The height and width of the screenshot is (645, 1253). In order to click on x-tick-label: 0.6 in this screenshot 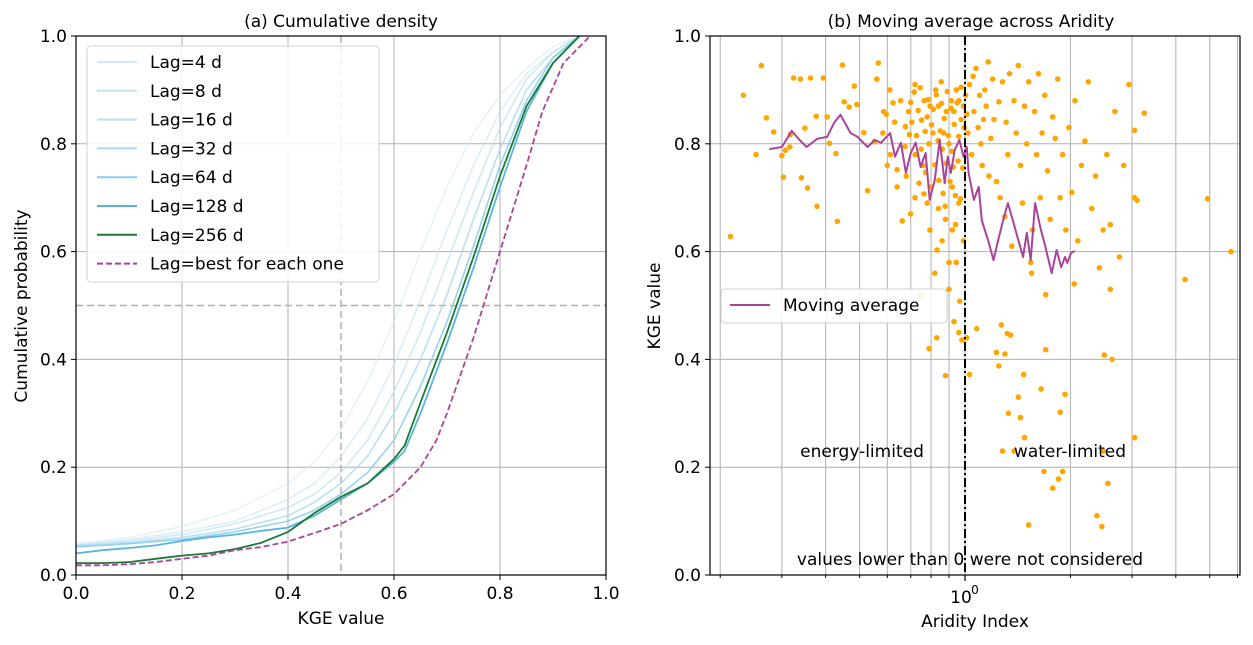, I will do `click(393, 594)`.